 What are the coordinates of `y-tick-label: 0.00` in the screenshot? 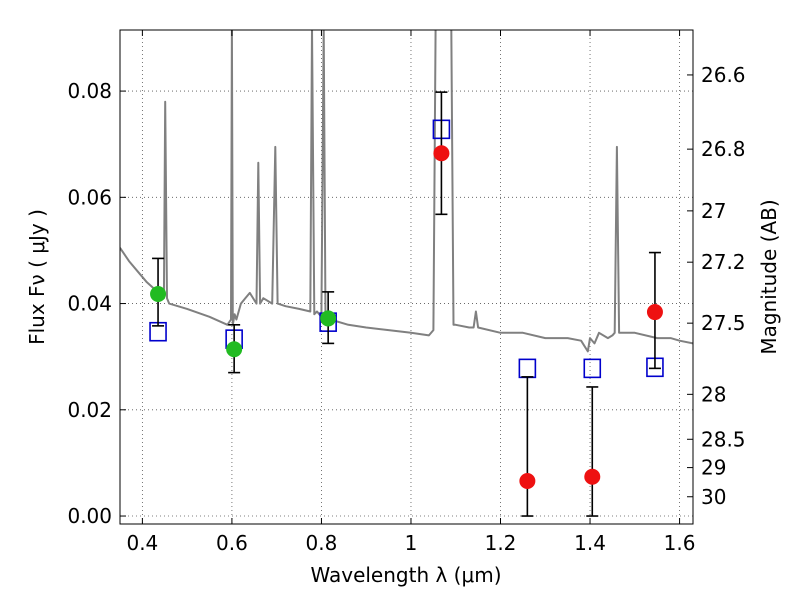 It's located at (89, 516).